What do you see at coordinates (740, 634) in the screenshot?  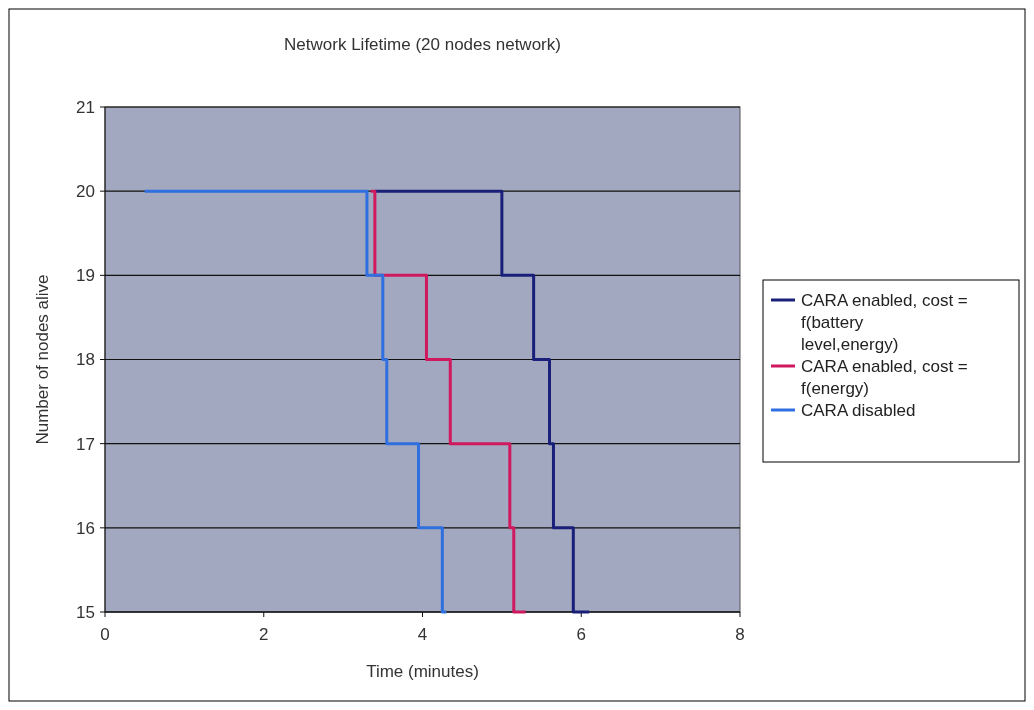 I see `x-tick-label: 8` at bounding box center [740, 634].